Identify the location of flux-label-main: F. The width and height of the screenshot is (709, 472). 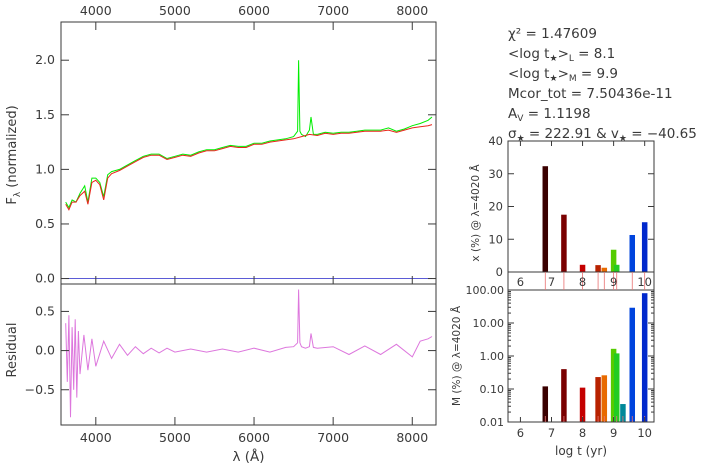
(12, 200).